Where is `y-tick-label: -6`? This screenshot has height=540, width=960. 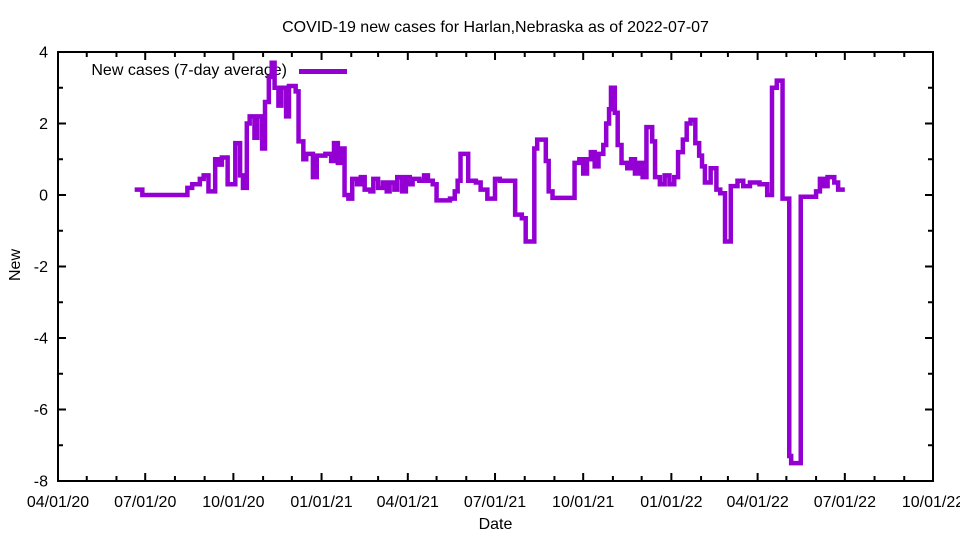
y-tick-label: -6 is located at coordinates (41, 410).